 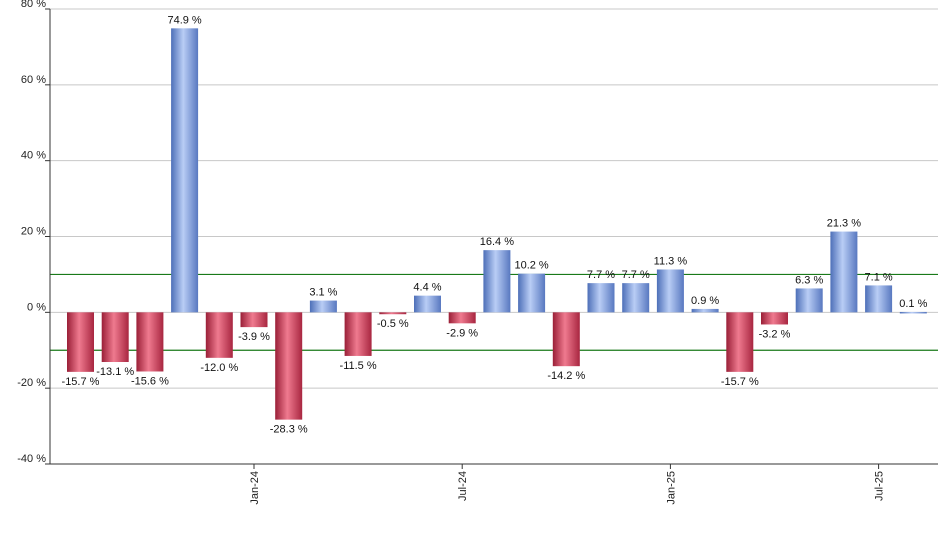 What do you see at coordinates (463, 486) in the screenshot?
I see `x-tick-label: Jul-24` at bounding box center [463, 486].